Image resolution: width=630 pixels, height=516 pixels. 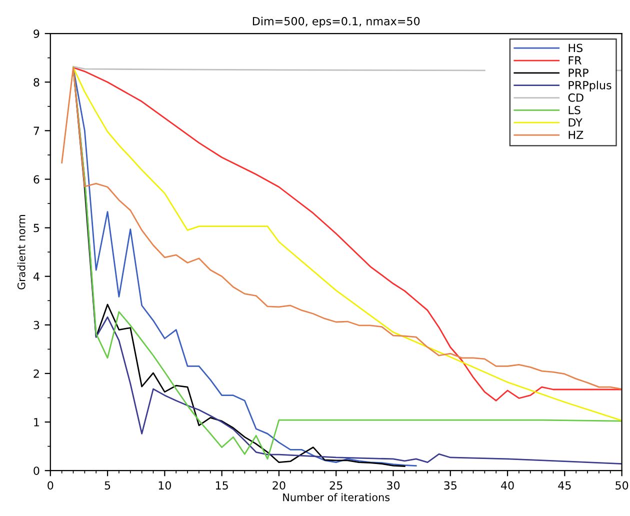 I want to click on x-axis-title: Number of iterations, so click(x=336, y=497).